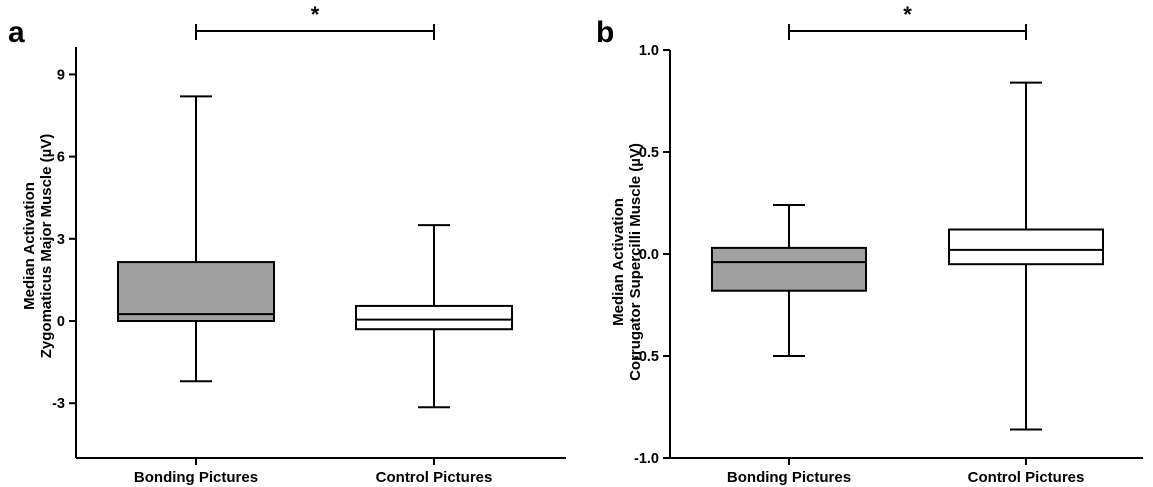  What do you see at coordinates (646, 459) in the screenshot?
I see `y-tick-label: -1.0` at bounding box center [646, 459].